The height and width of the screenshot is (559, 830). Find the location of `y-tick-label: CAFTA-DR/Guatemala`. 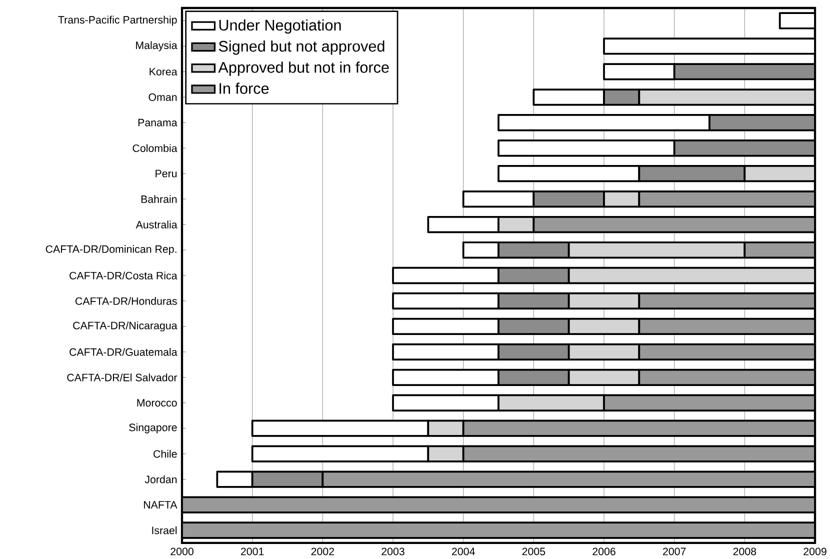

y-tick-label: CAFTA-DR/Guatemala is located at coordinates (124, 352).